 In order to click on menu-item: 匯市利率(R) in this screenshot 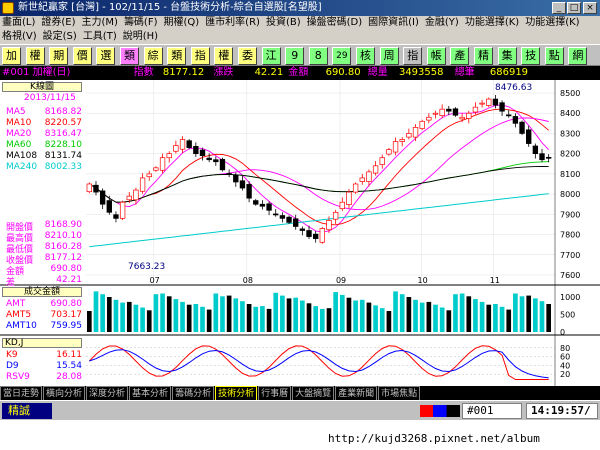, I will do `click(232, 22)`.